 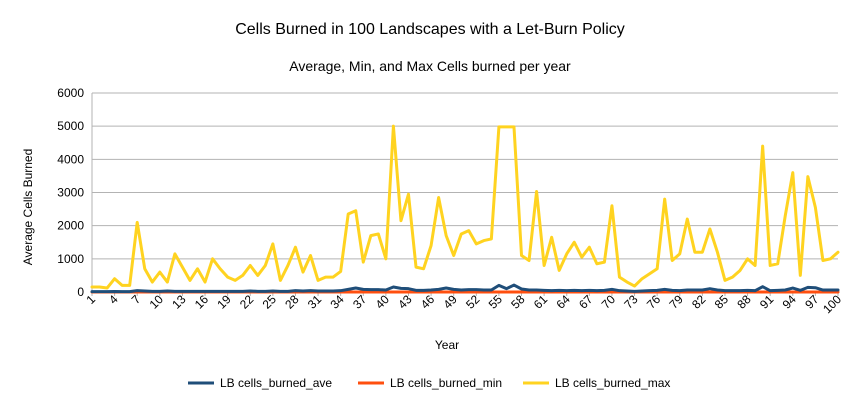 What do you see at coordinates (70, 126) in the screenshot?
I see `y-tick-label: 5000` at bounding box center [70, 126].